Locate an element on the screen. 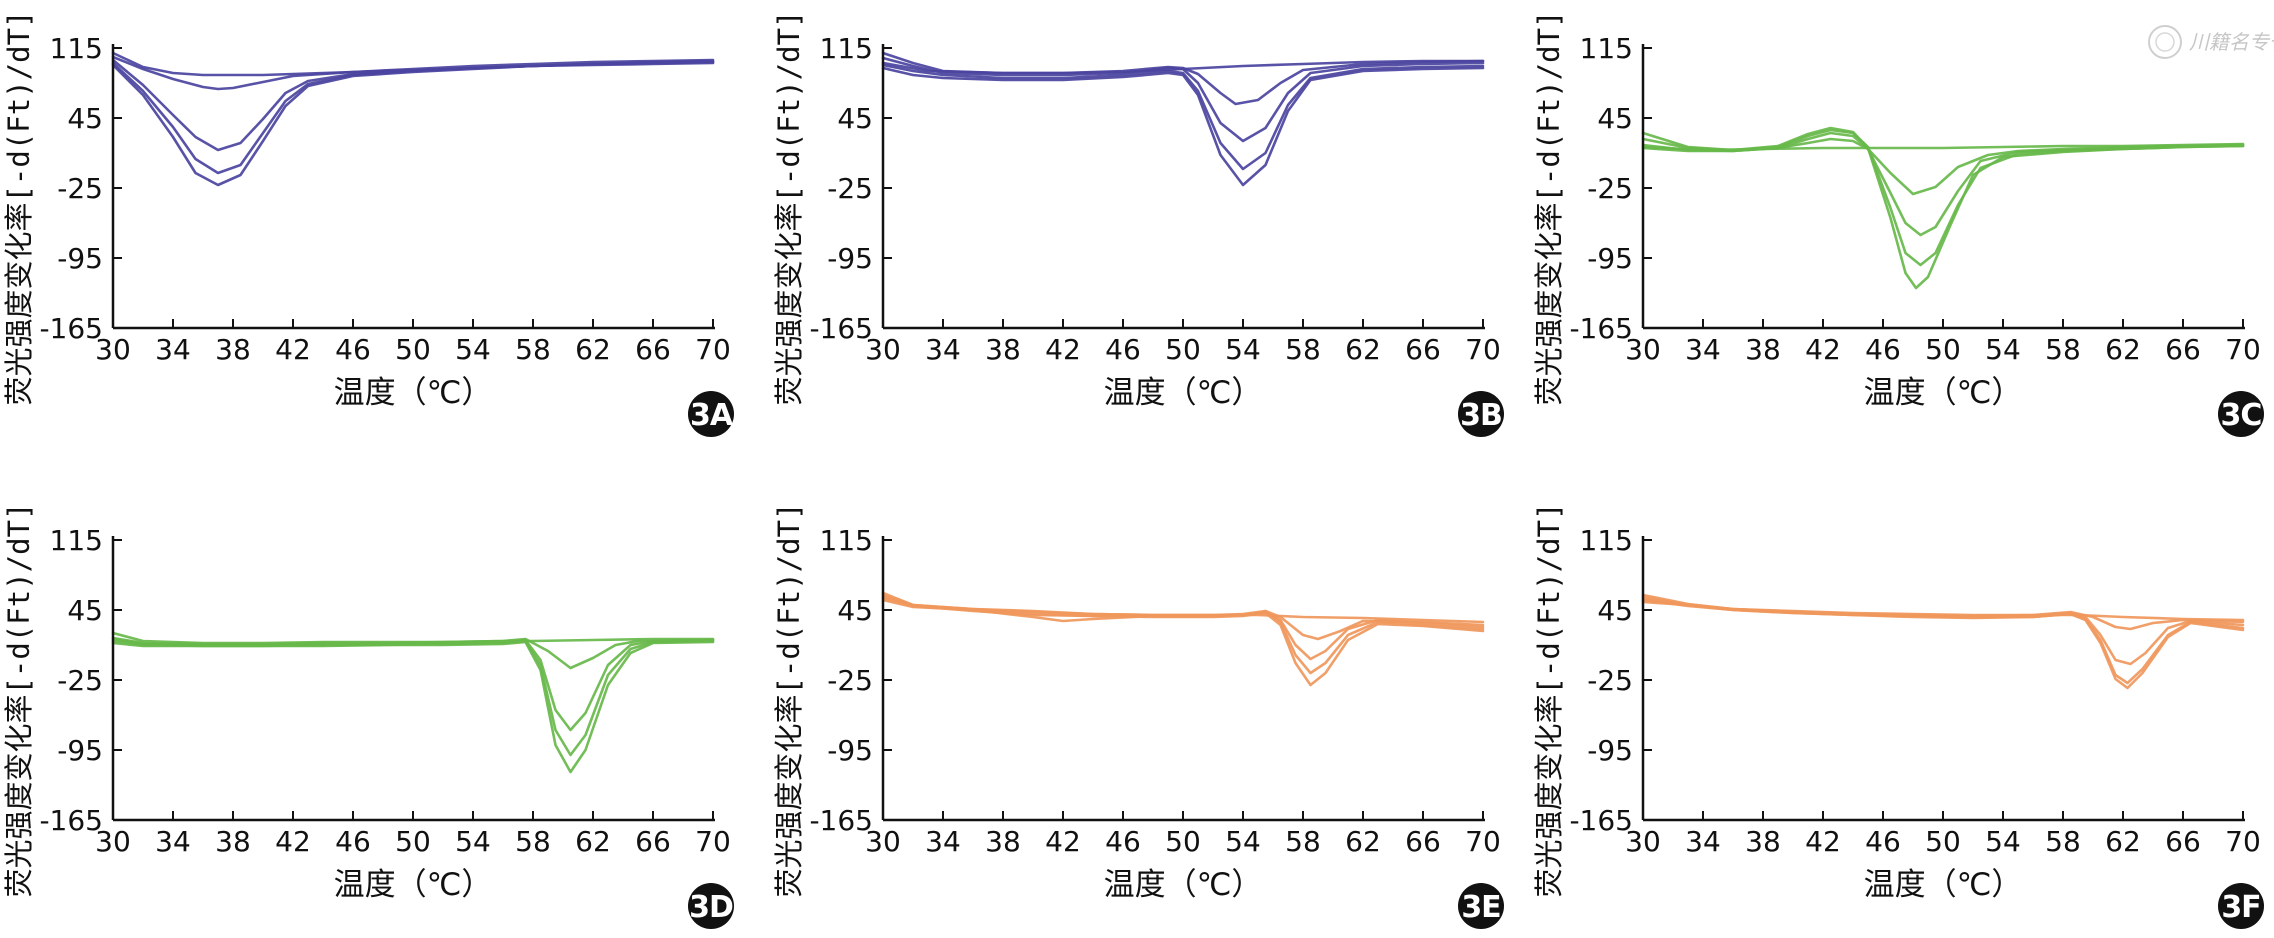 The height and width of the screenshot is (938, 2274). chart-3e-series is located at coordinates (1183, 639).